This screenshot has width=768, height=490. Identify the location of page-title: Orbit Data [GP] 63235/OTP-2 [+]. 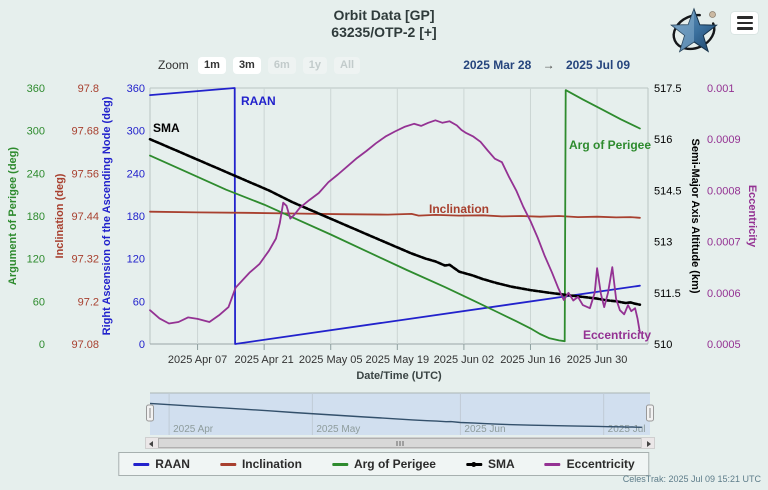
(384, 24).